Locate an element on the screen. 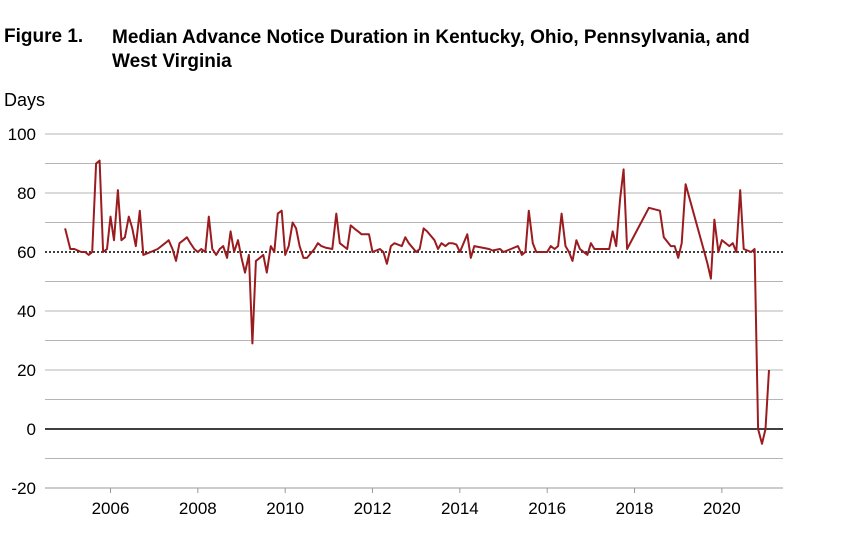 The width and height of the screenshot is (850, 552). y-tick-label: 100 is located at coordinates (22, 134).